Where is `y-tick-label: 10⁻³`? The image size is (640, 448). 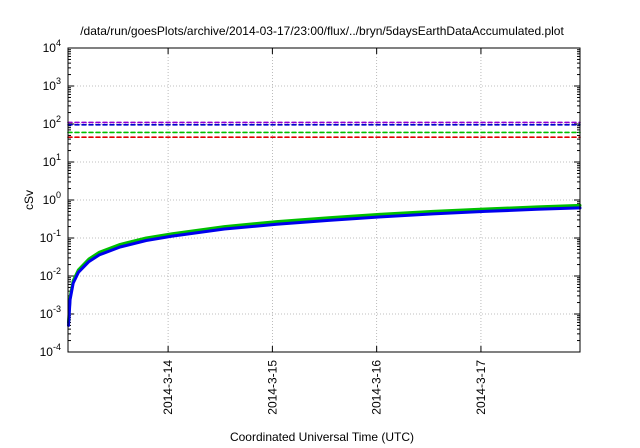
y-tick-label: 10⁻³ is located at coordinates (50, 312).